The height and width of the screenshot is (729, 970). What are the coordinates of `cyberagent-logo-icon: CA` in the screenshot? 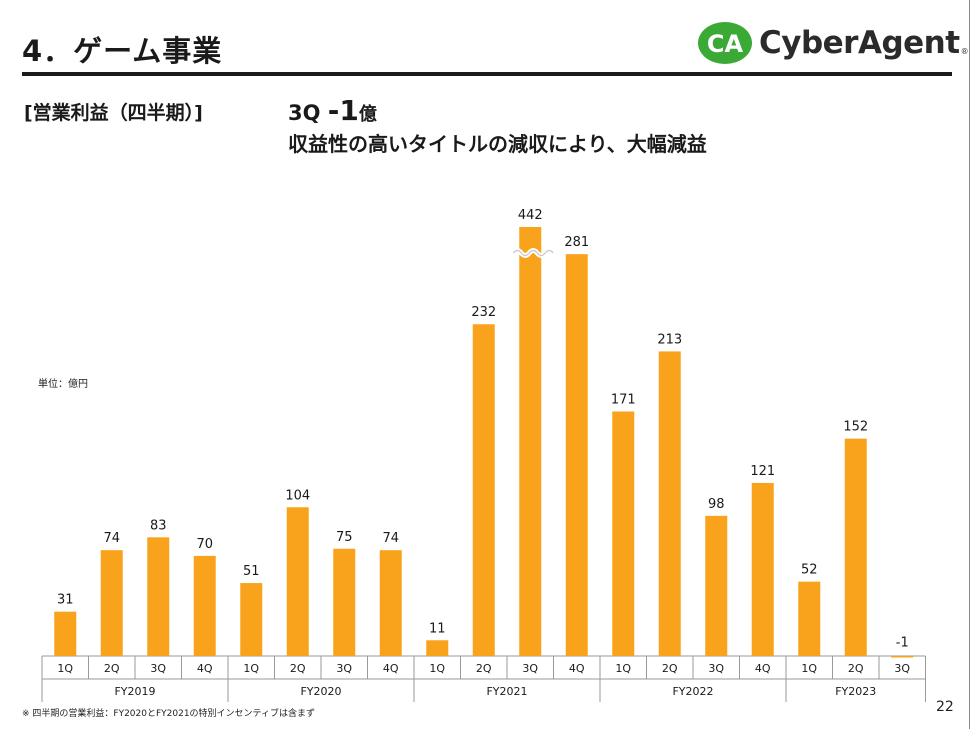 It's located at (725, 43).